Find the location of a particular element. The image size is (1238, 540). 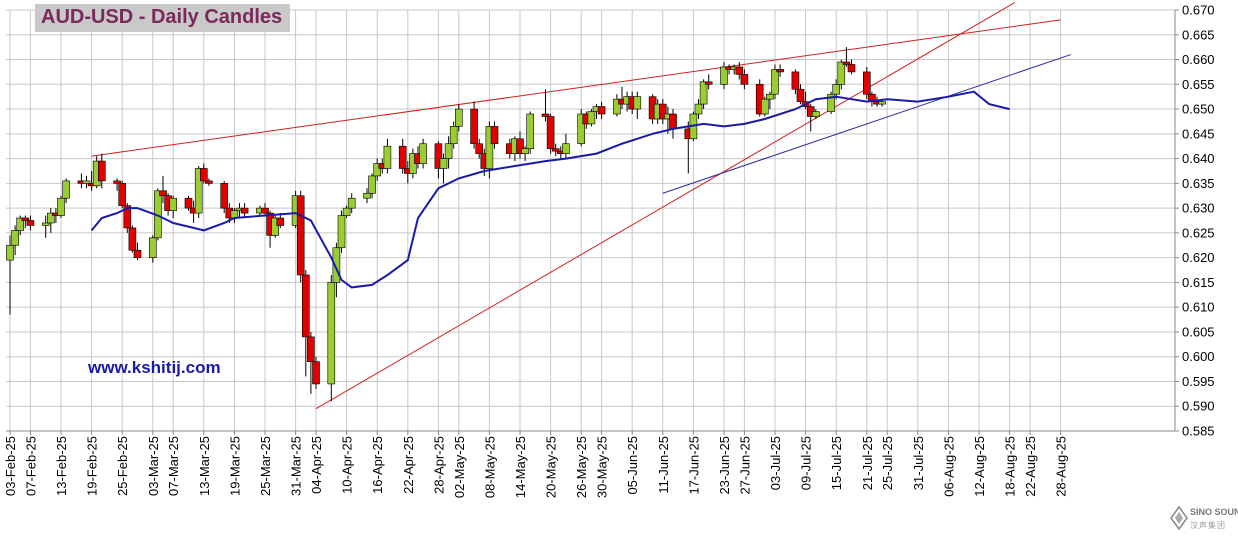

y-tick-label: 0.615 is located at coordinates (1198, 282).